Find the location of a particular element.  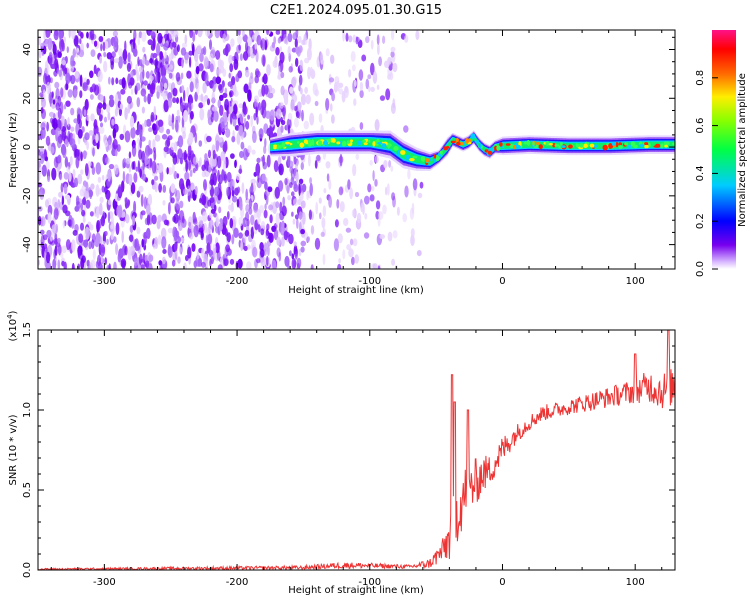

y-tick-label: 20 is located at coordinates (27, 98).